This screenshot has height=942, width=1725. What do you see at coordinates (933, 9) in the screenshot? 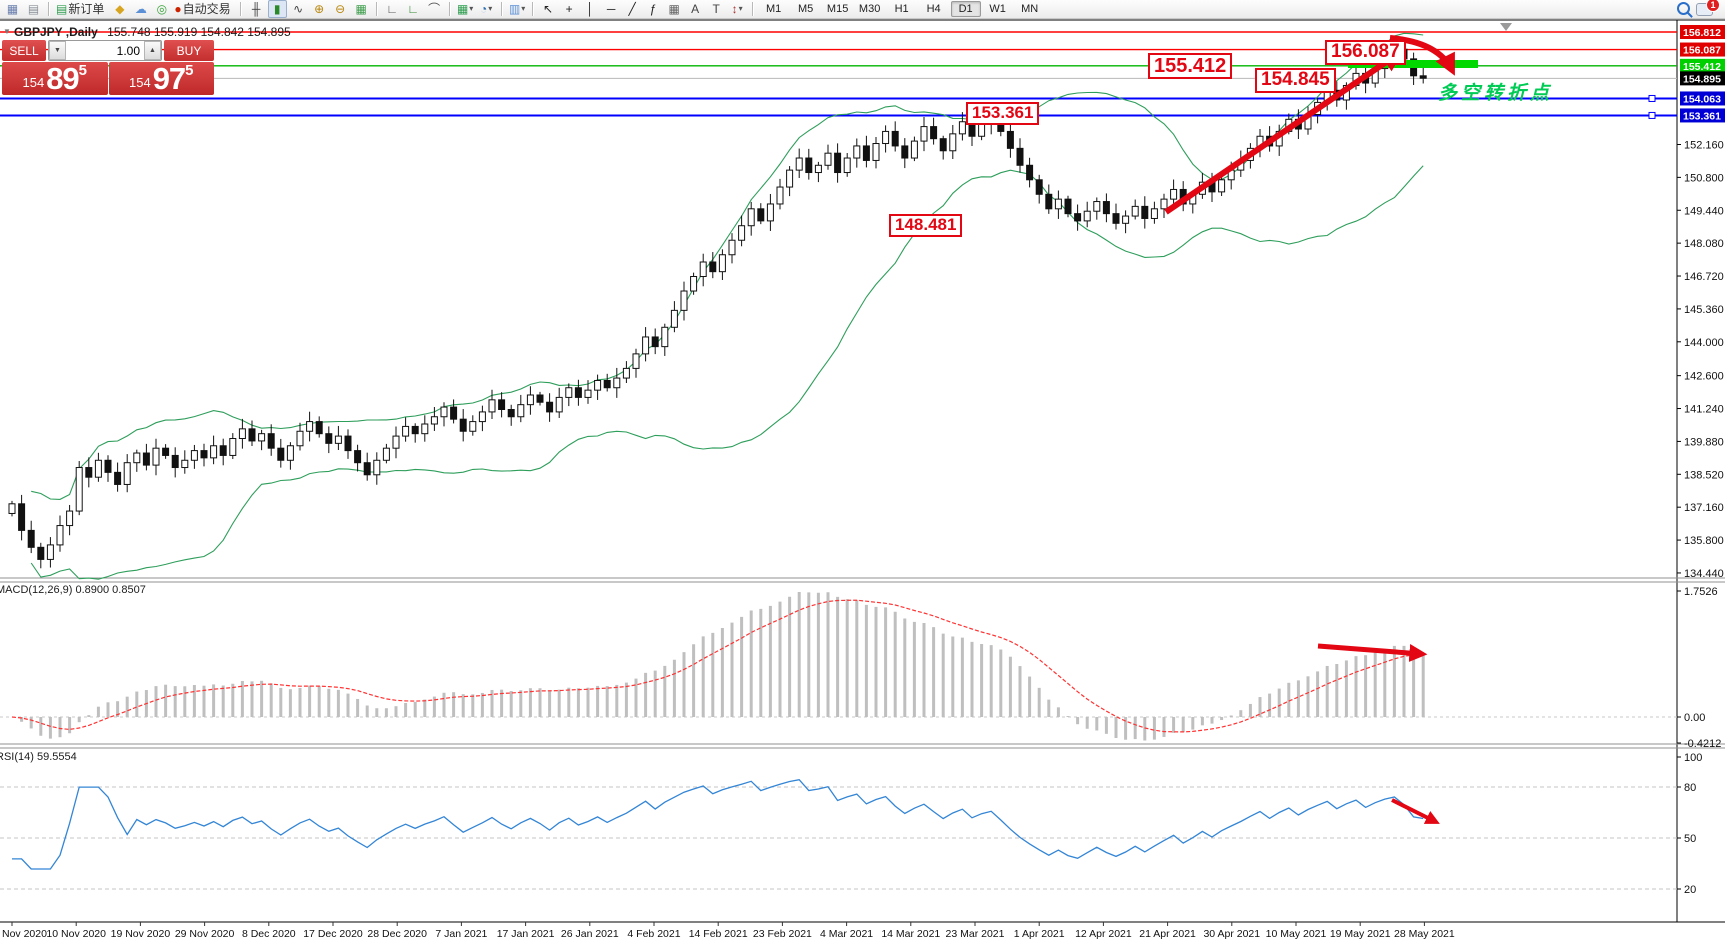
I see `timeframe-h4: H4` at bounding box center [933, 9].